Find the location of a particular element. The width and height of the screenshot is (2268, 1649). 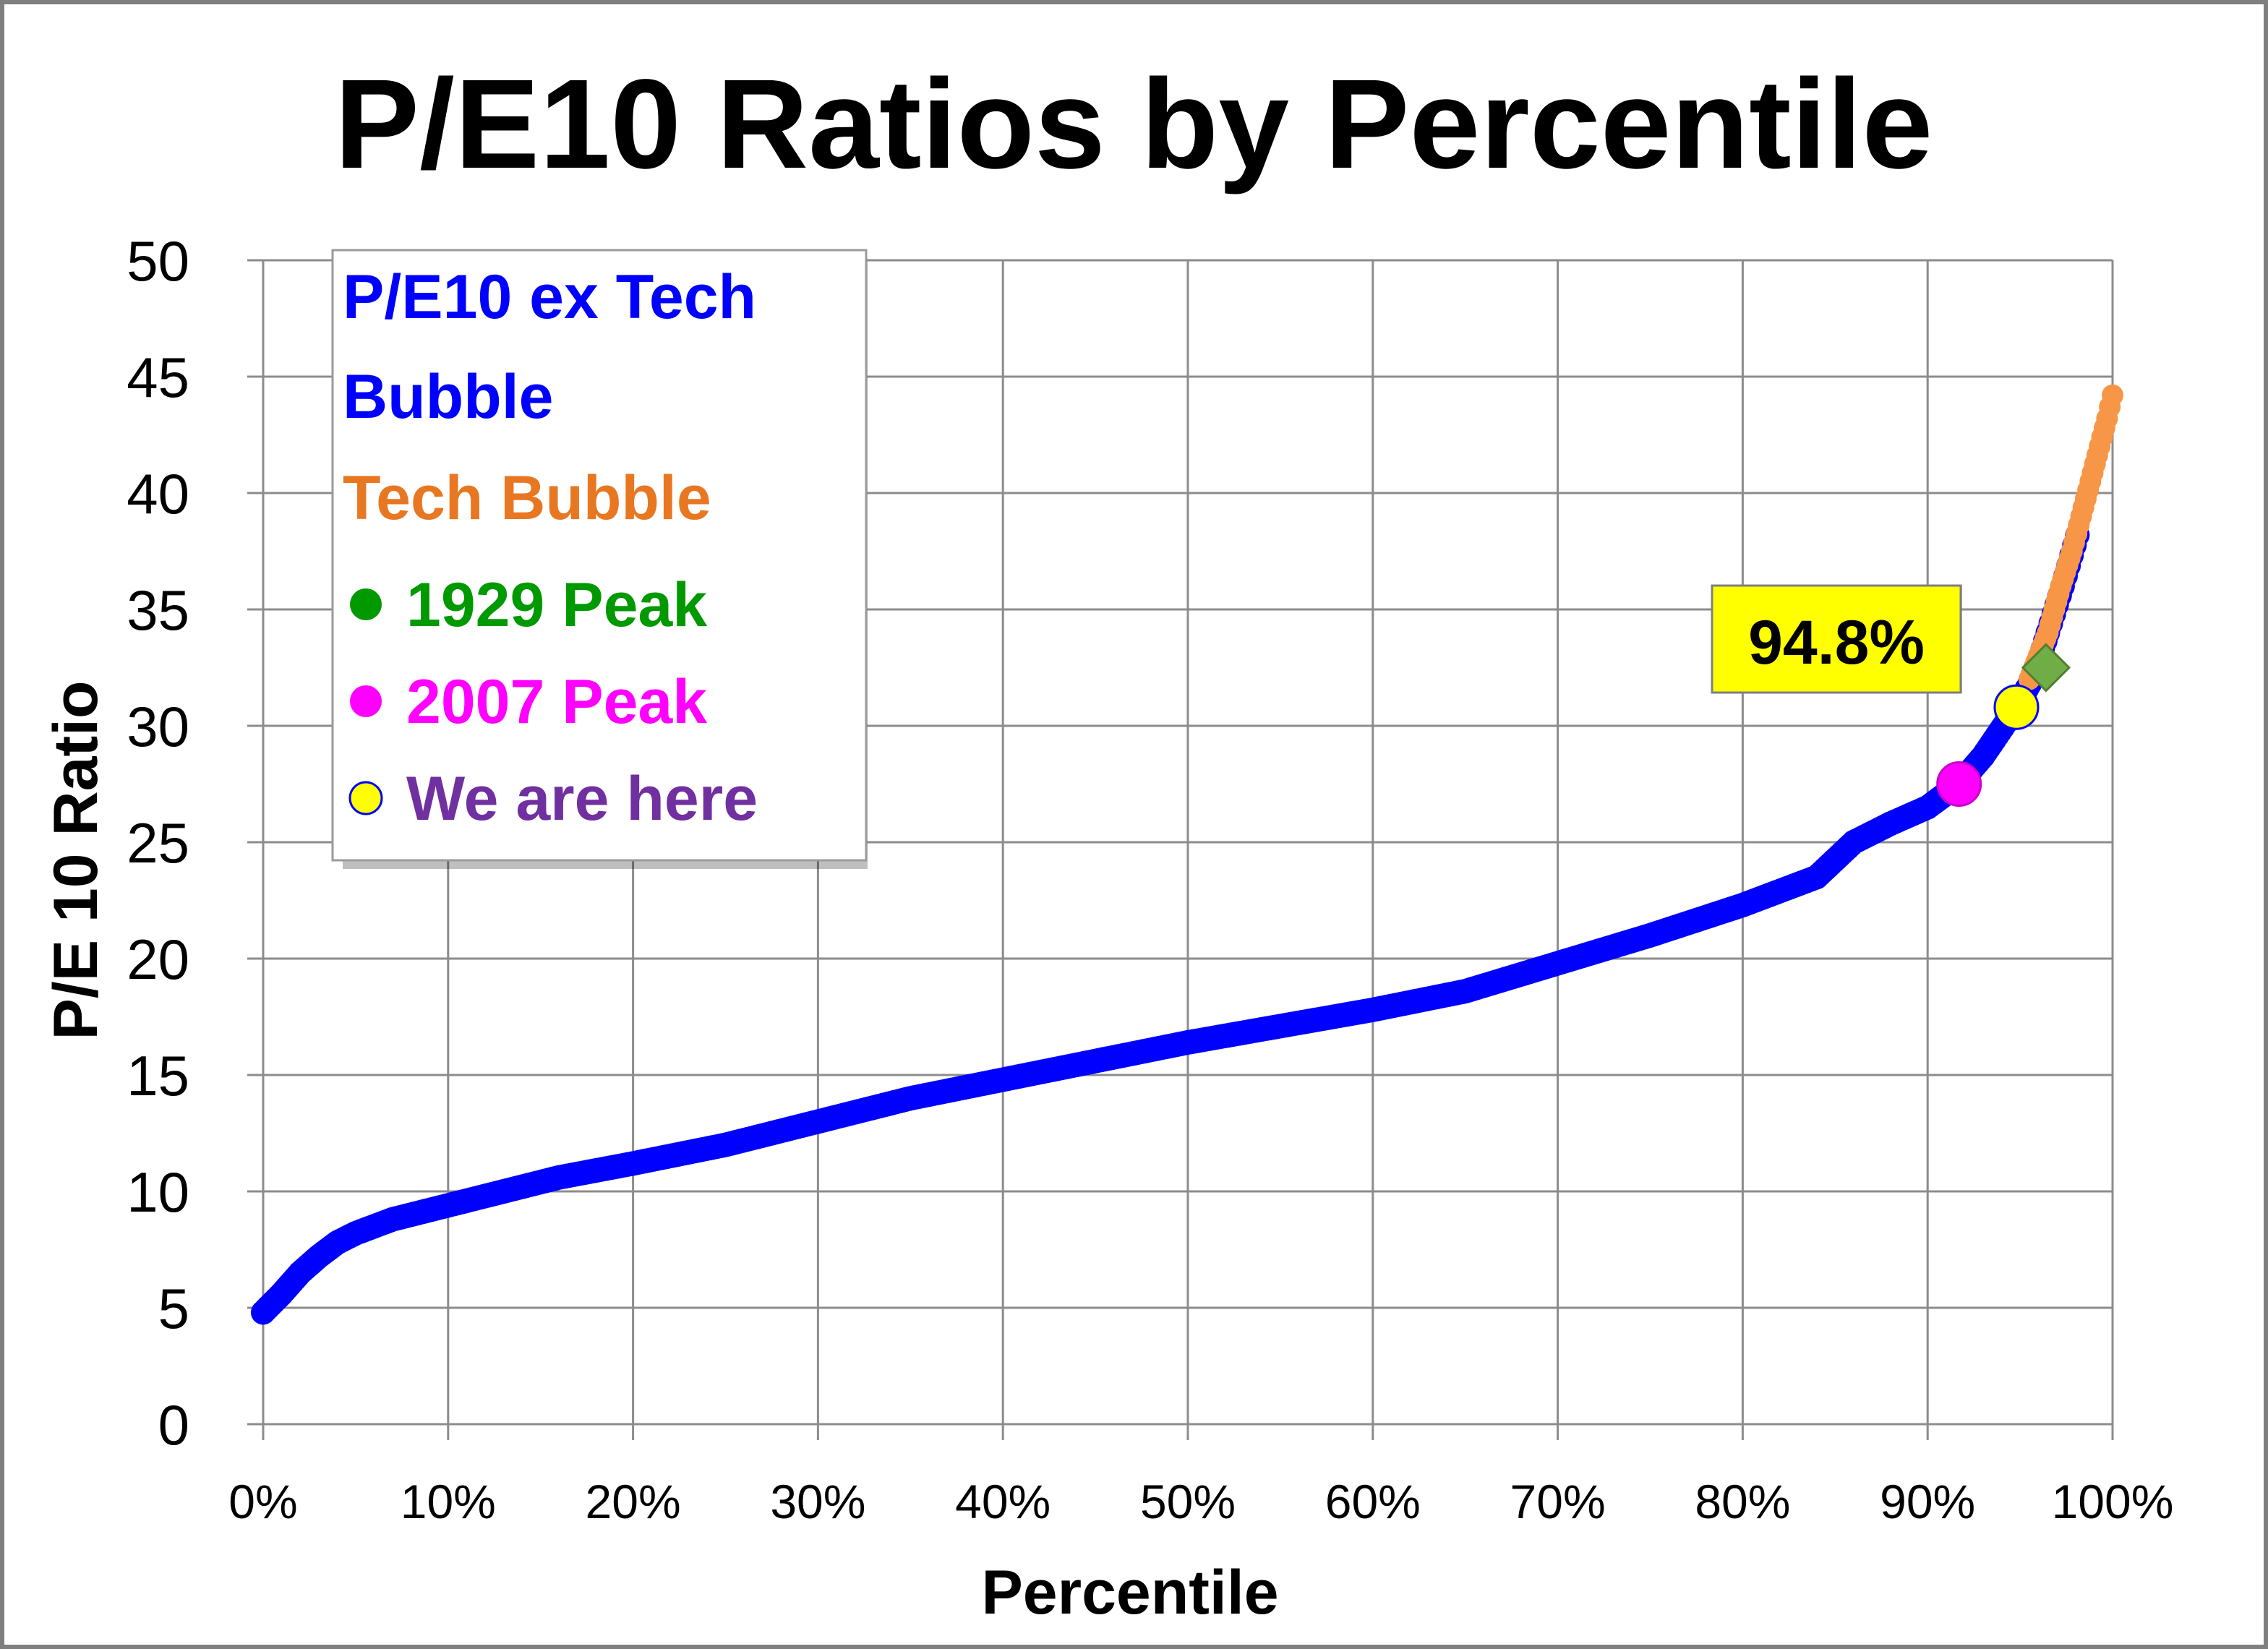

y-tick-label: 15 is located at coordinates (158, 1076).